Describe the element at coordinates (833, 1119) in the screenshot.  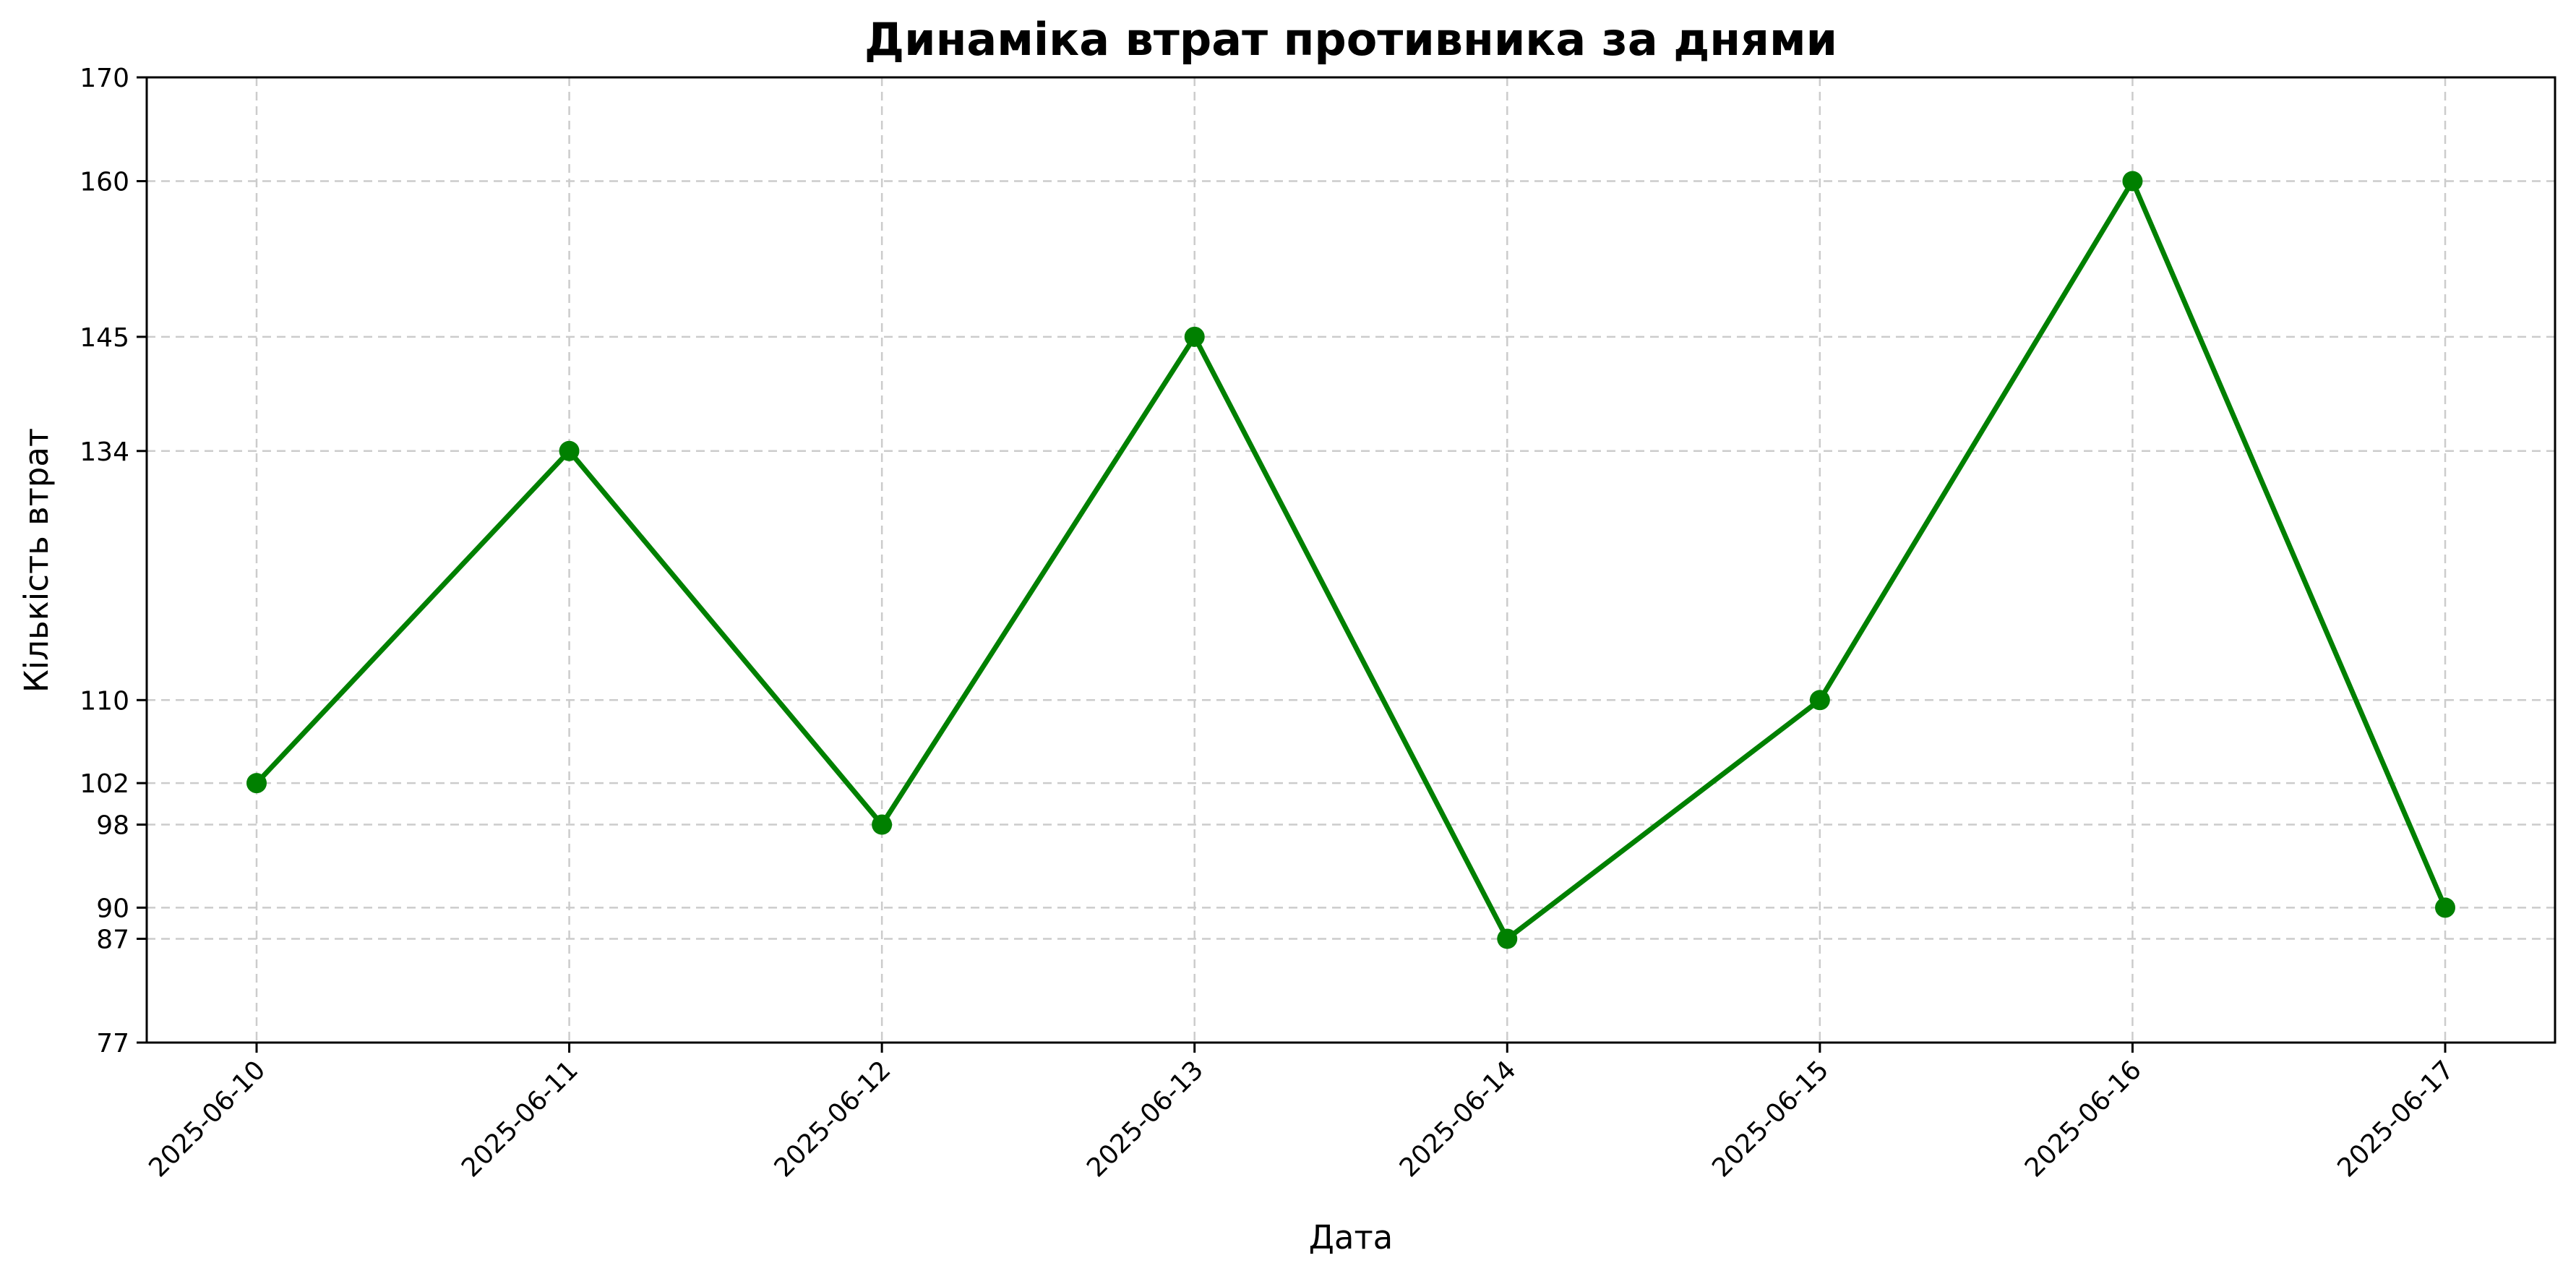
I see `x-tick-label: 2025-06-12` at that location.